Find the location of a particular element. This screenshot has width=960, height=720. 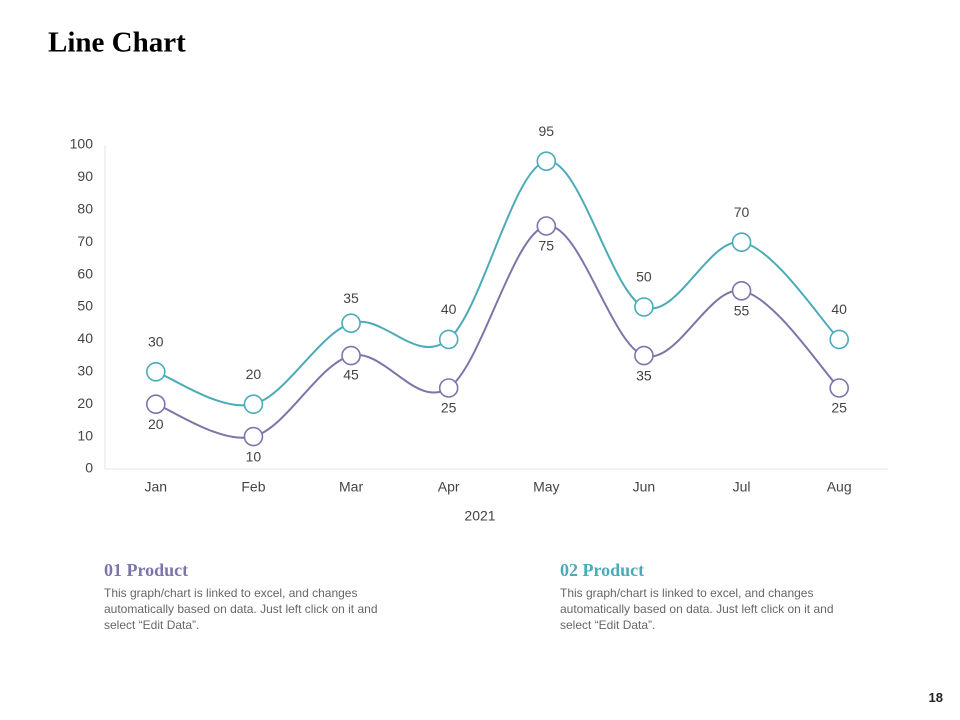

x-tick-label: Feb is located at coordinates (253, 487).